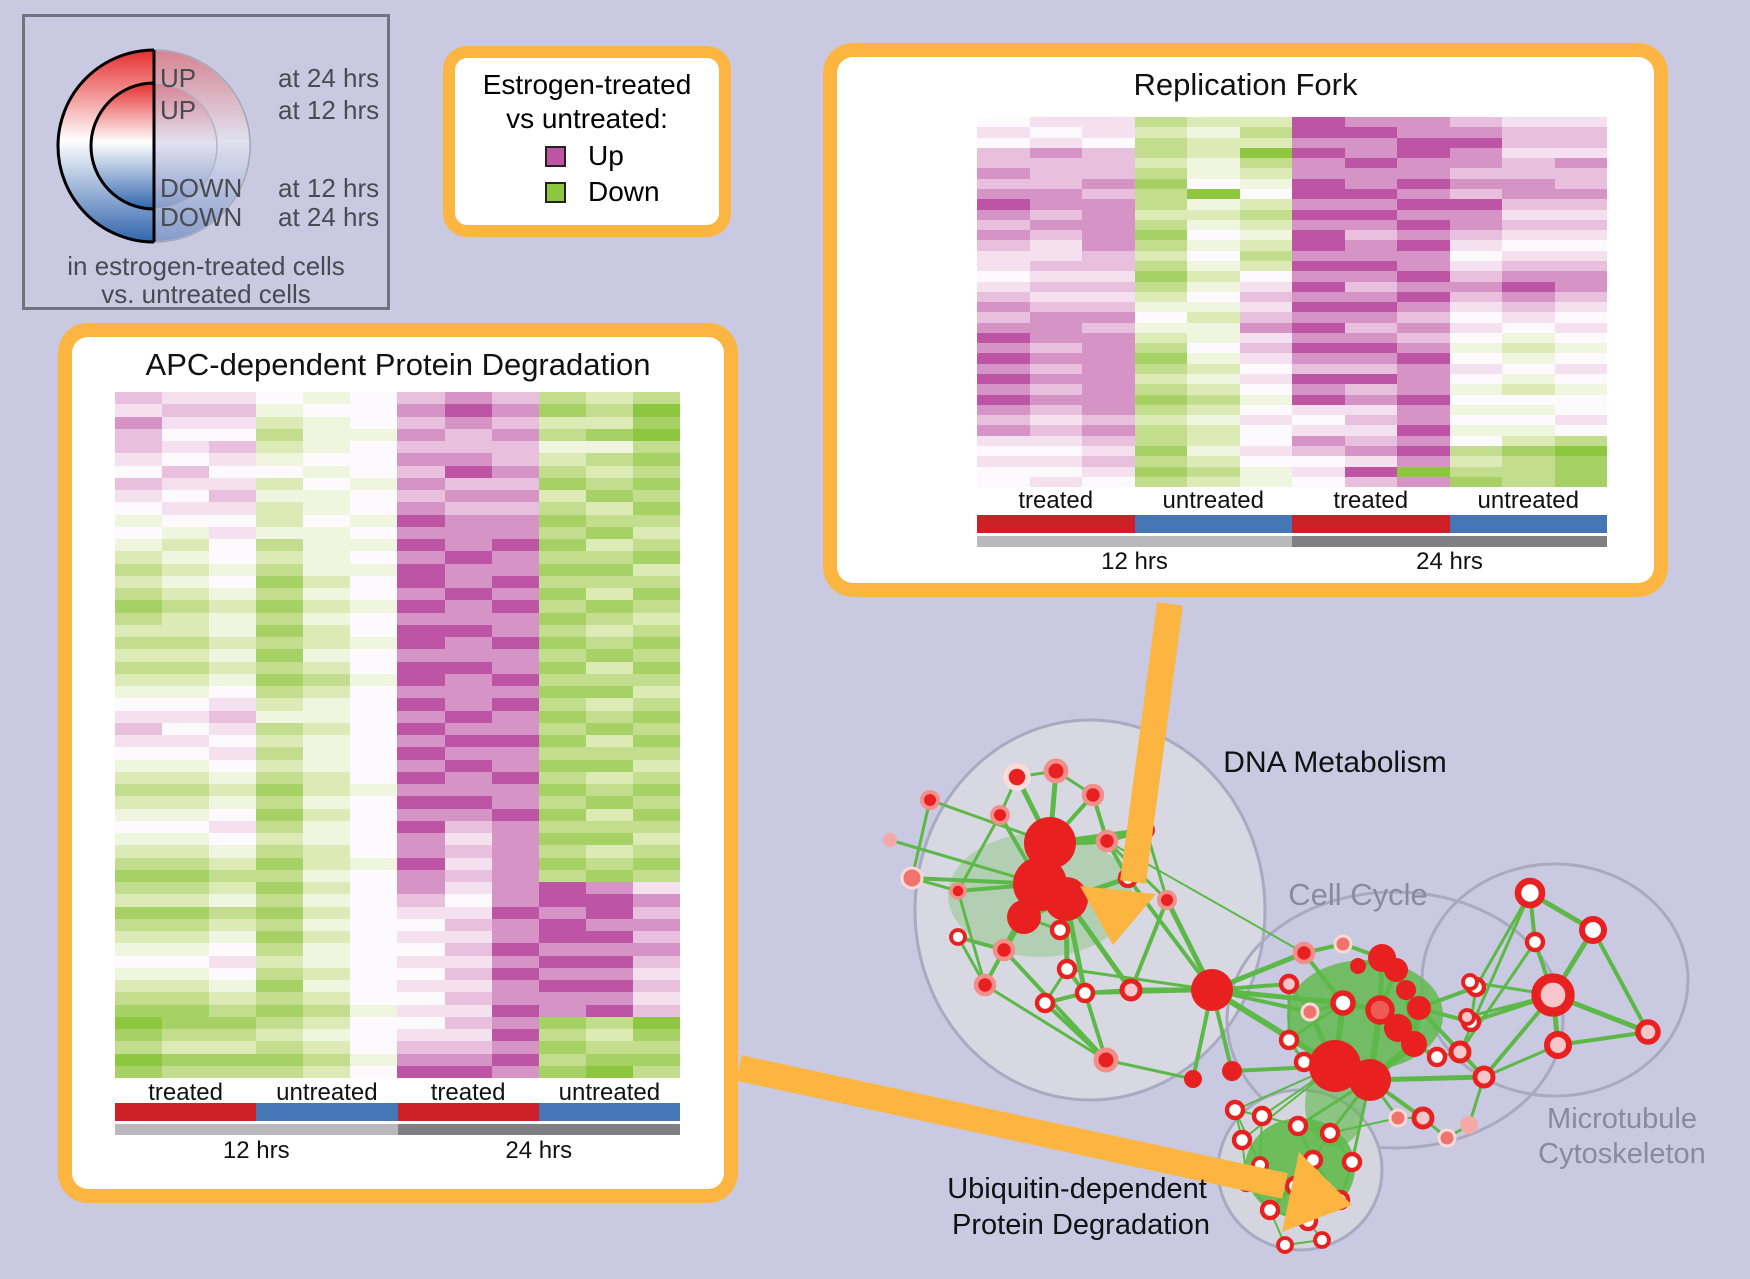  I want to click on up-color-swatch, so click(555, 156).